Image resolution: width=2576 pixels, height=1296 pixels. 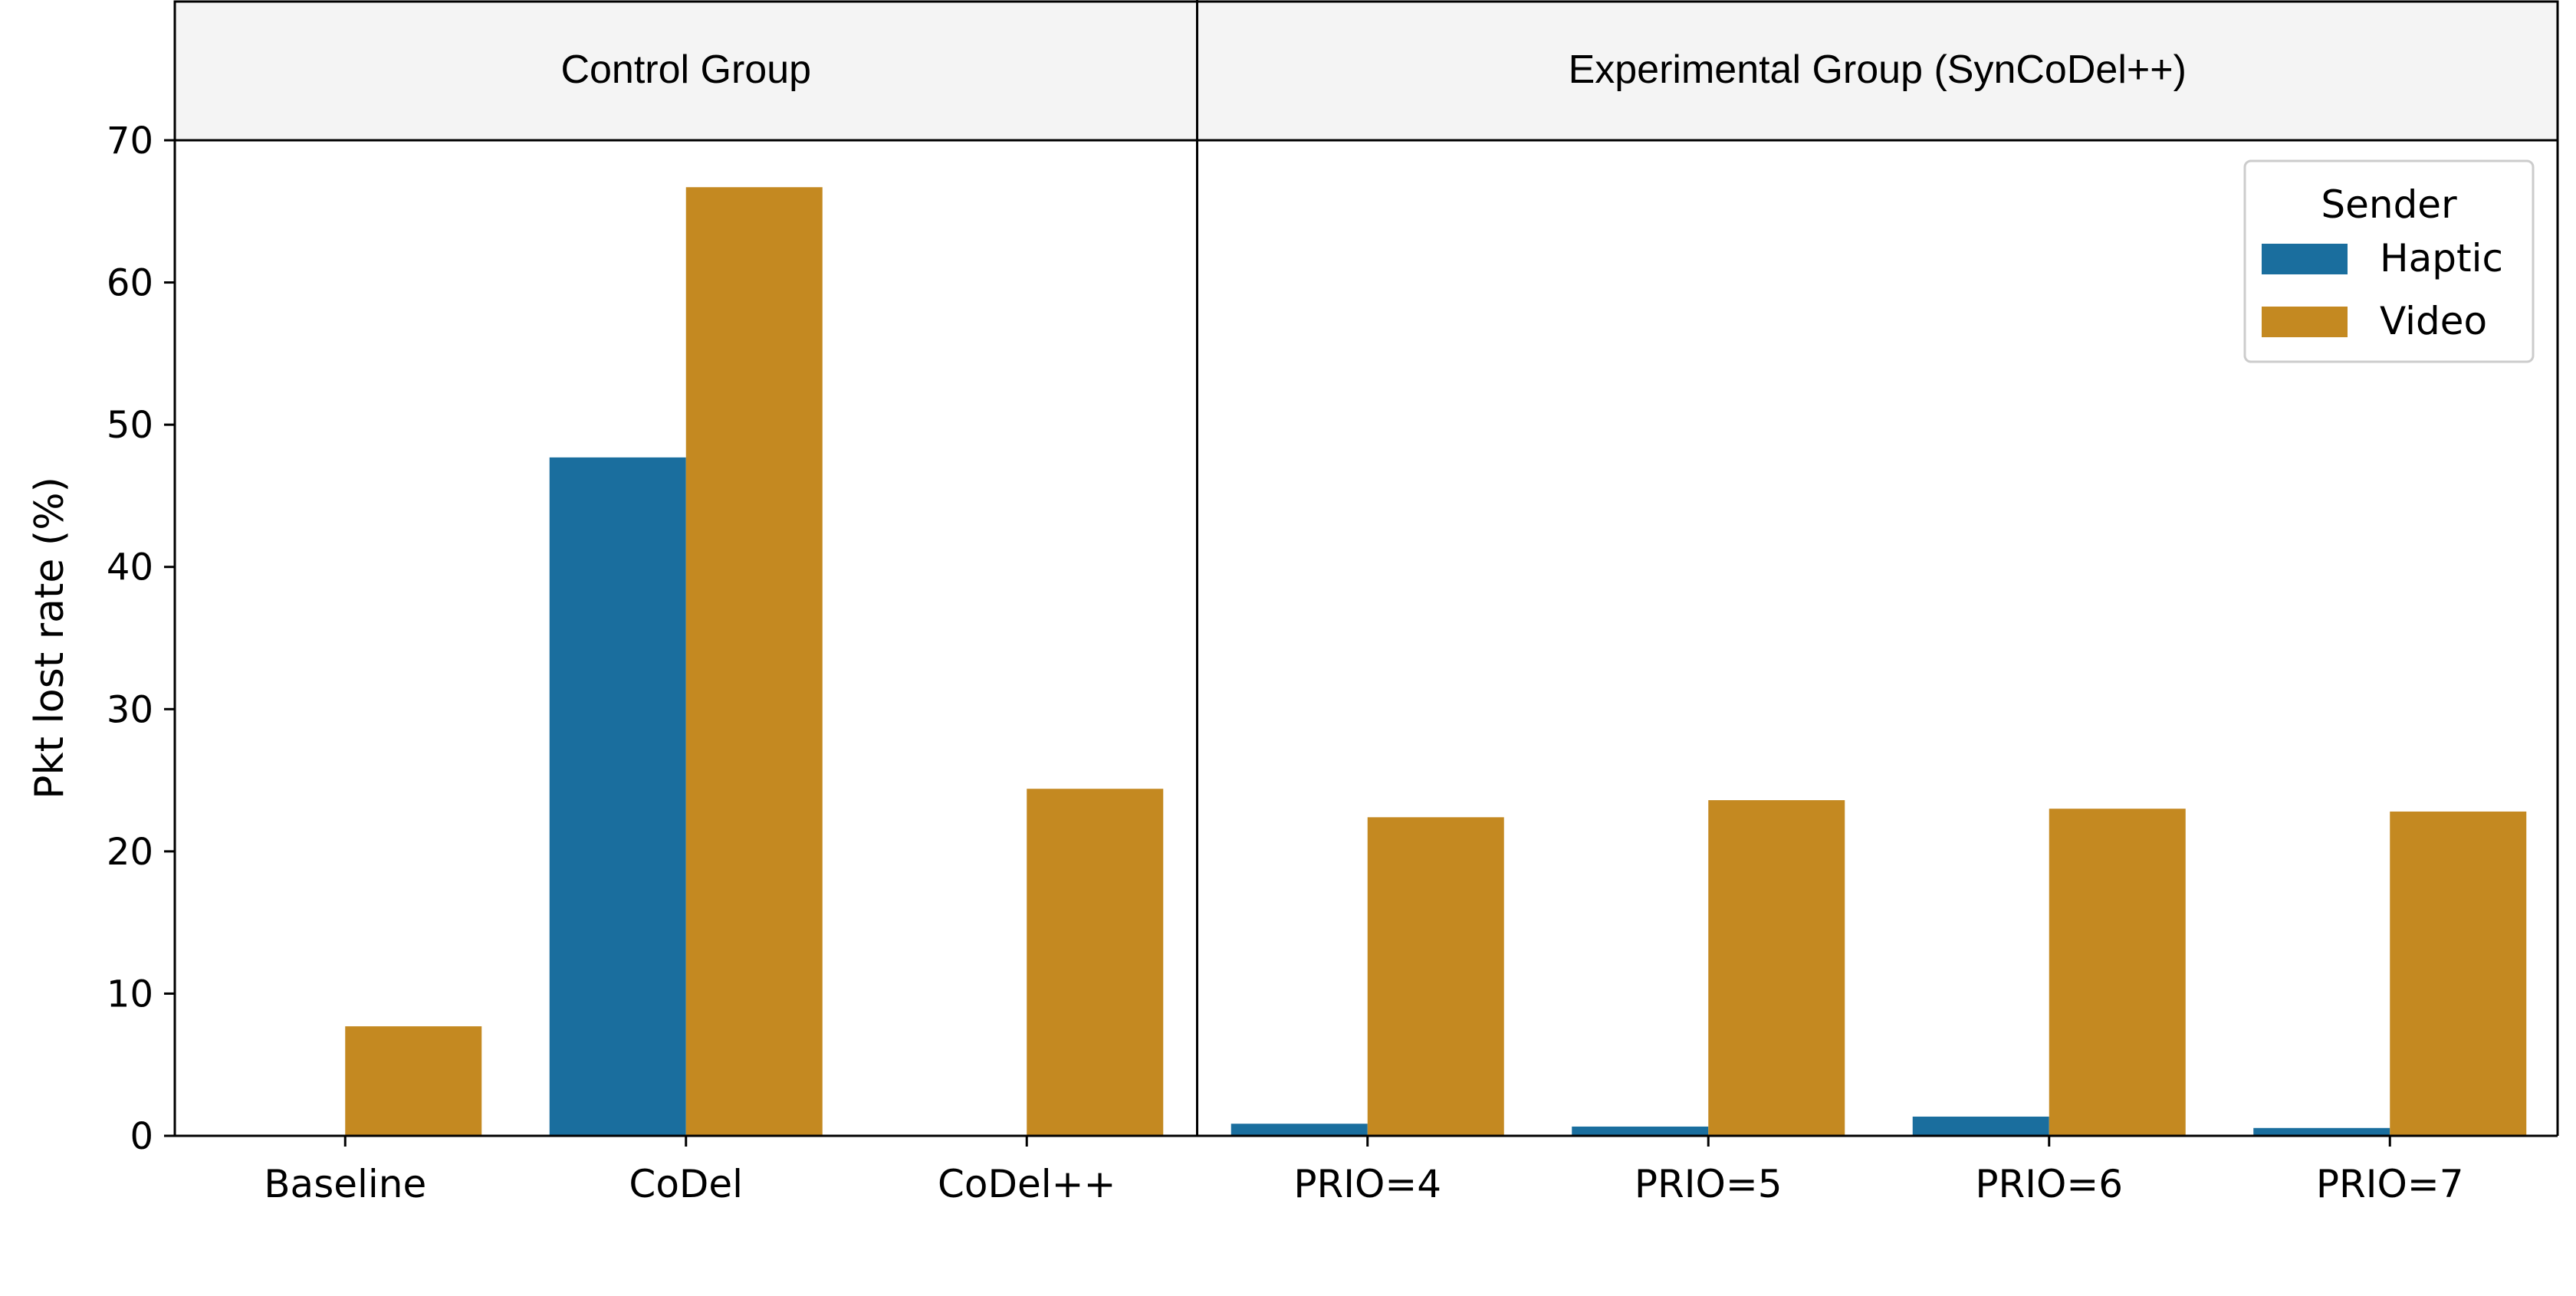 I want to click on y-tick-label: 30, so click(x=130, y=709).